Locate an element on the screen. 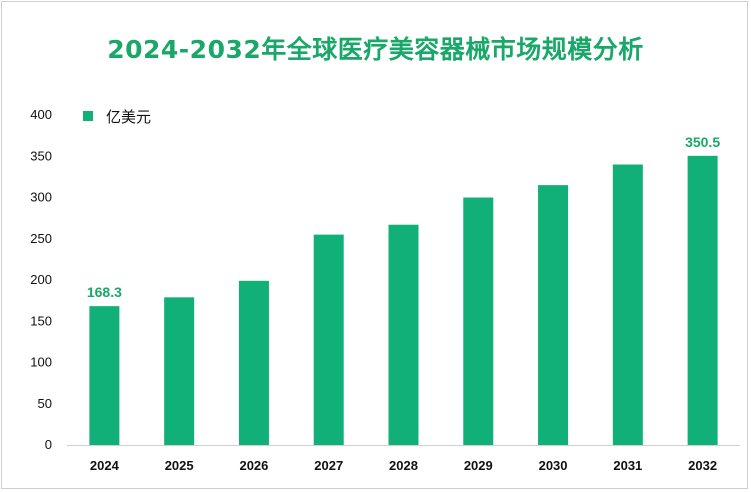  chart-title: 2024-2032年全球医疗美容器械市场规模分析 is located at coordinates (375, 49).